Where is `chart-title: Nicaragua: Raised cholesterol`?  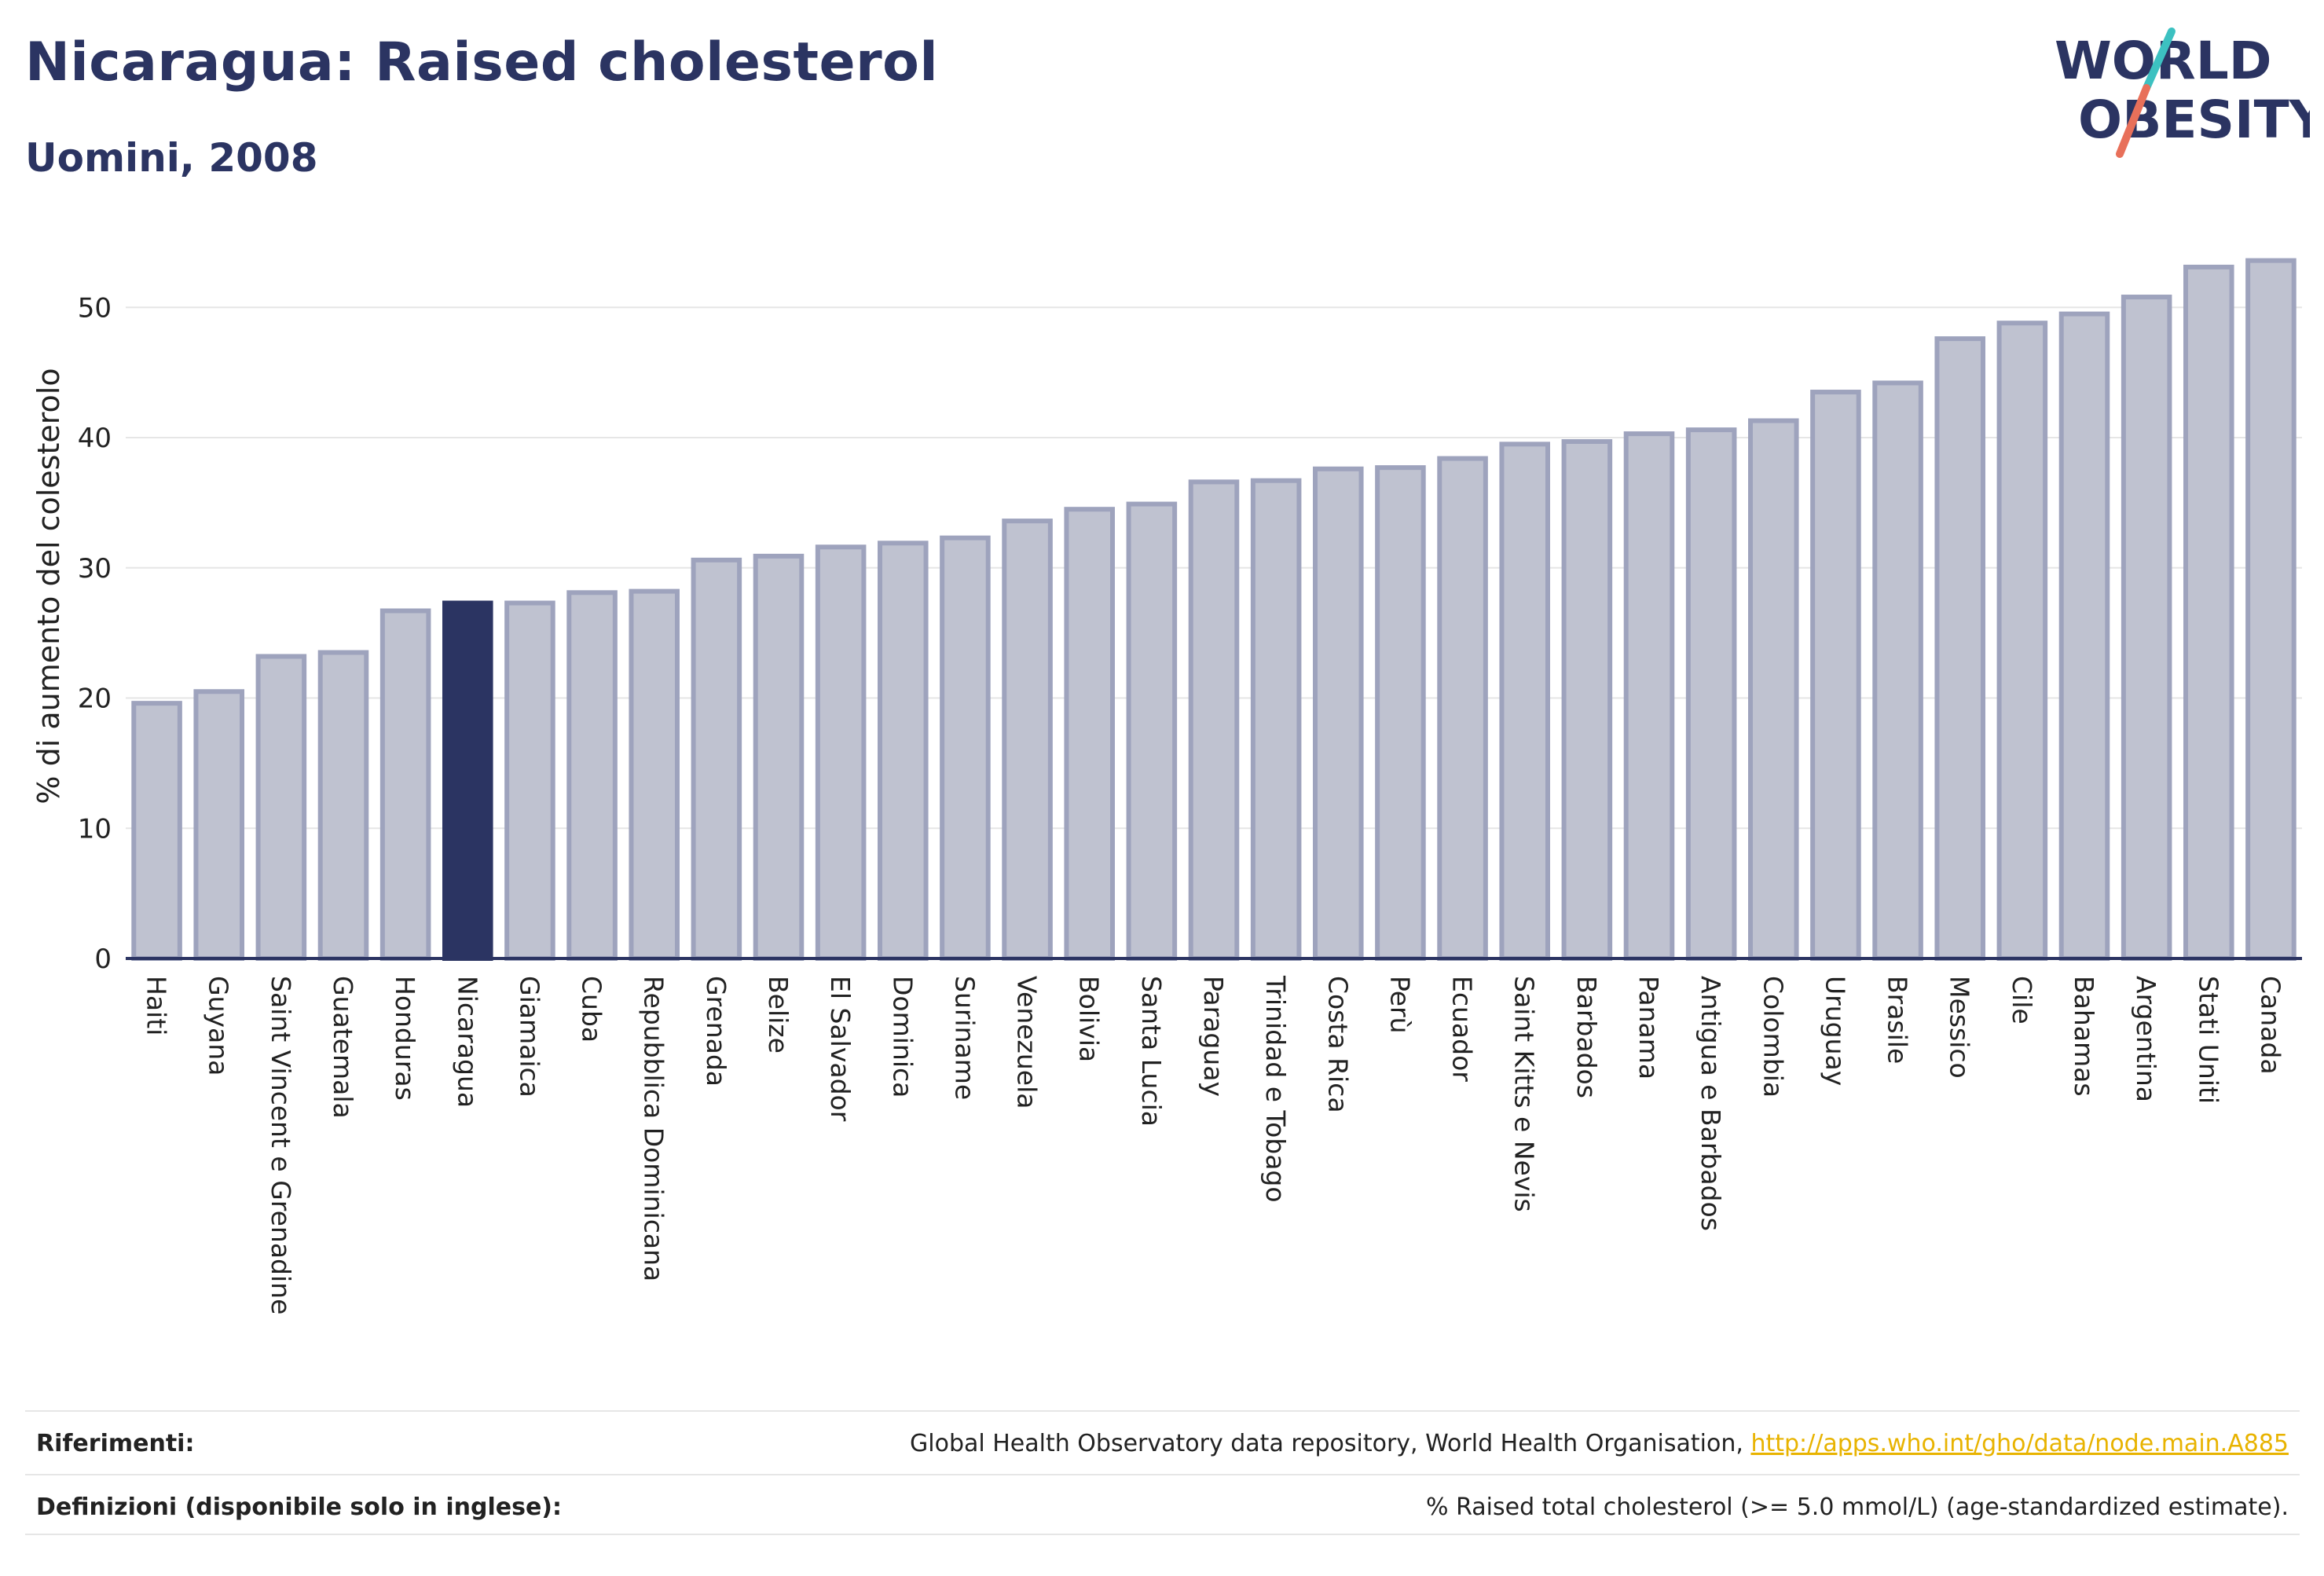
chart-title: Nicaragua: Raised cholesterol is located at coordinates (482, 62).